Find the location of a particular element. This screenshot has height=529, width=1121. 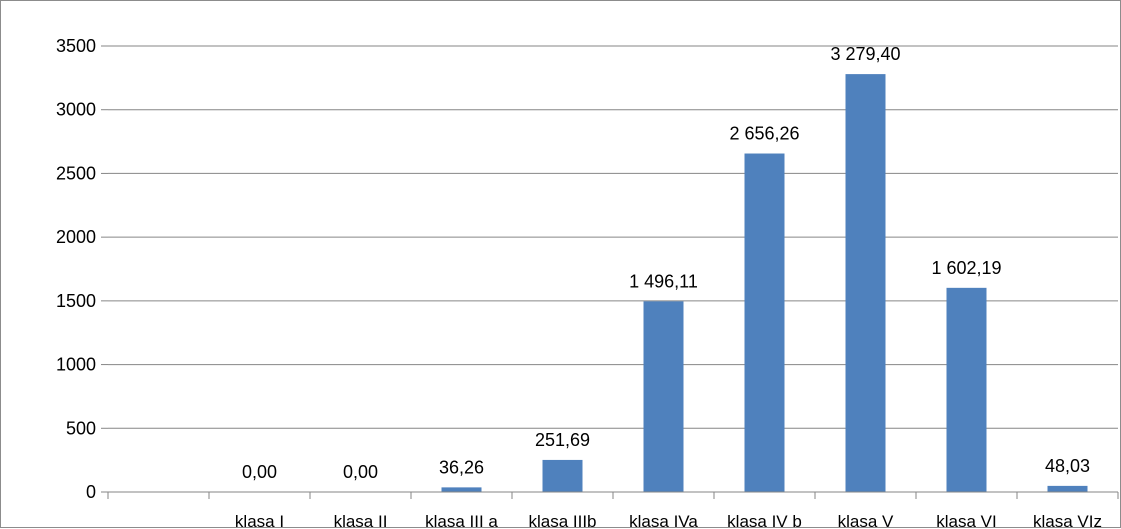

data-label: 1 602,19 is located at coordinates (966, 268).